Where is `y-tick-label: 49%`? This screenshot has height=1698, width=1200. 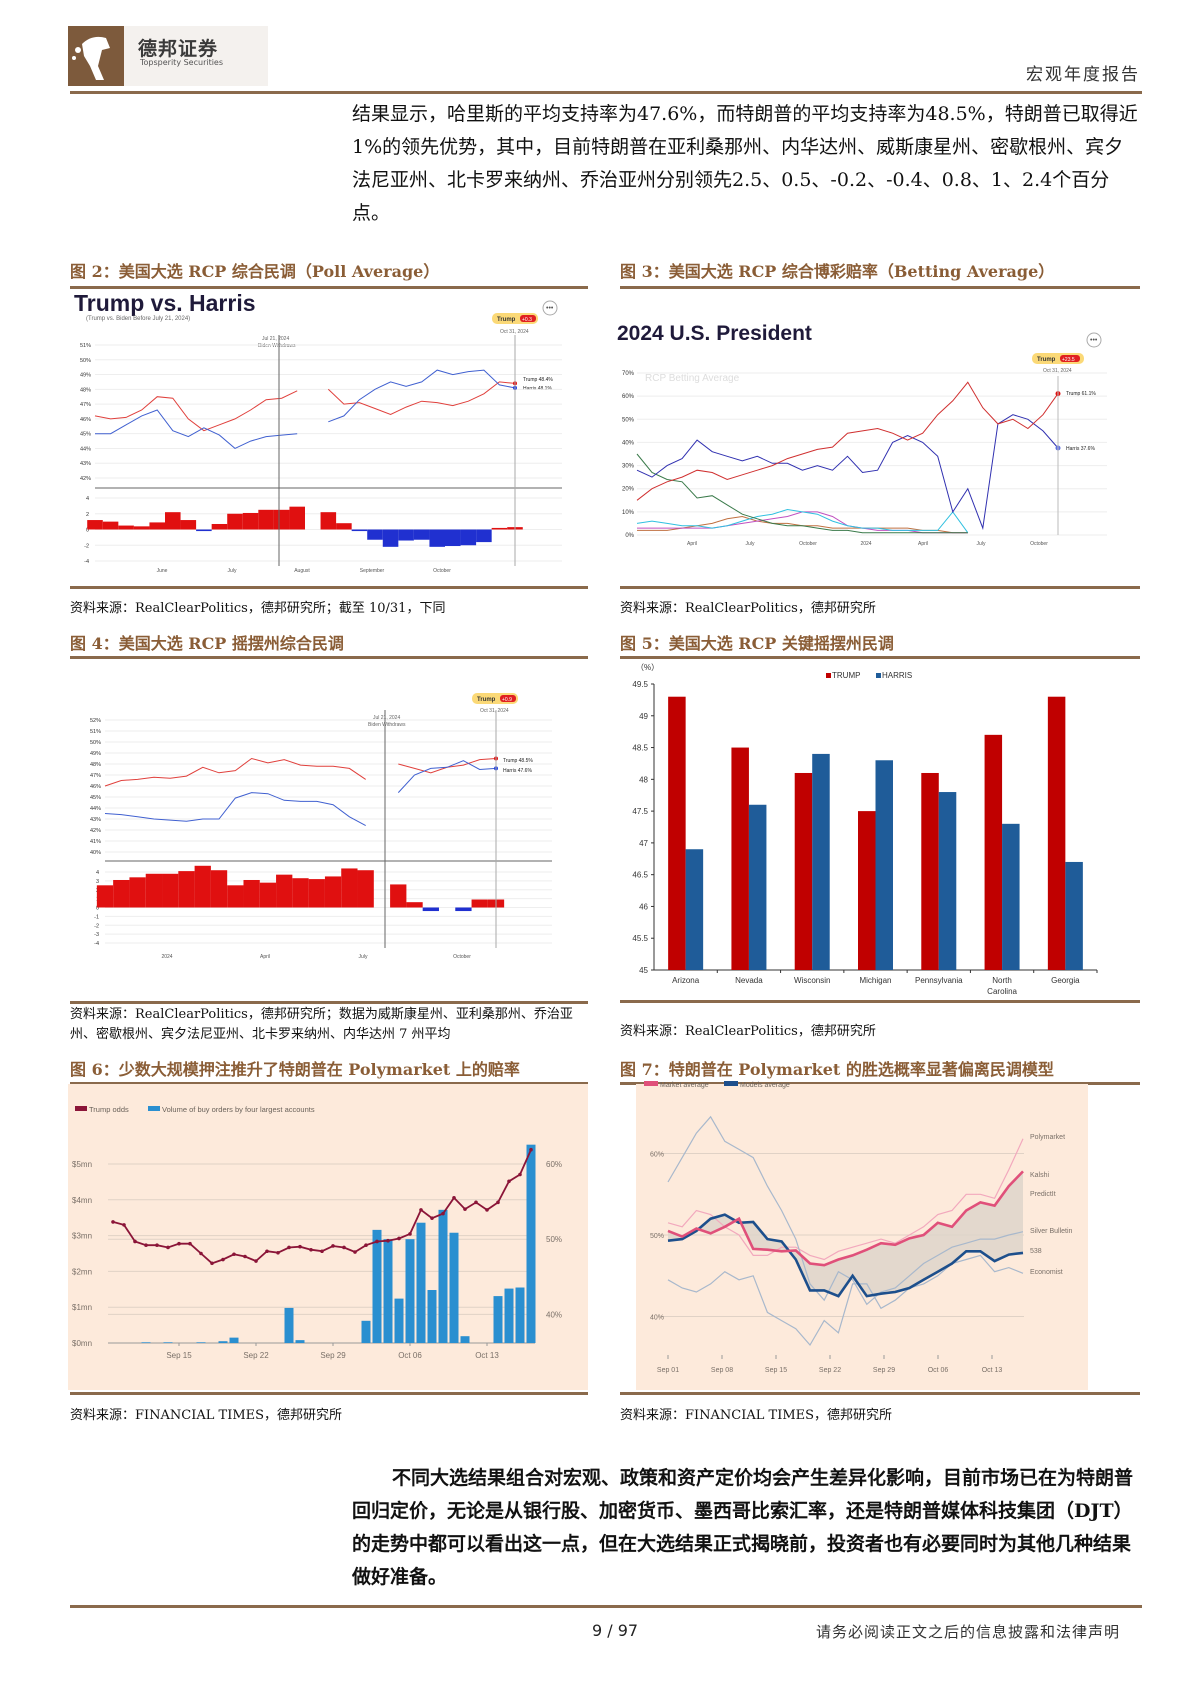
y-tick-label: 49% is located at coordinates (85, 376).